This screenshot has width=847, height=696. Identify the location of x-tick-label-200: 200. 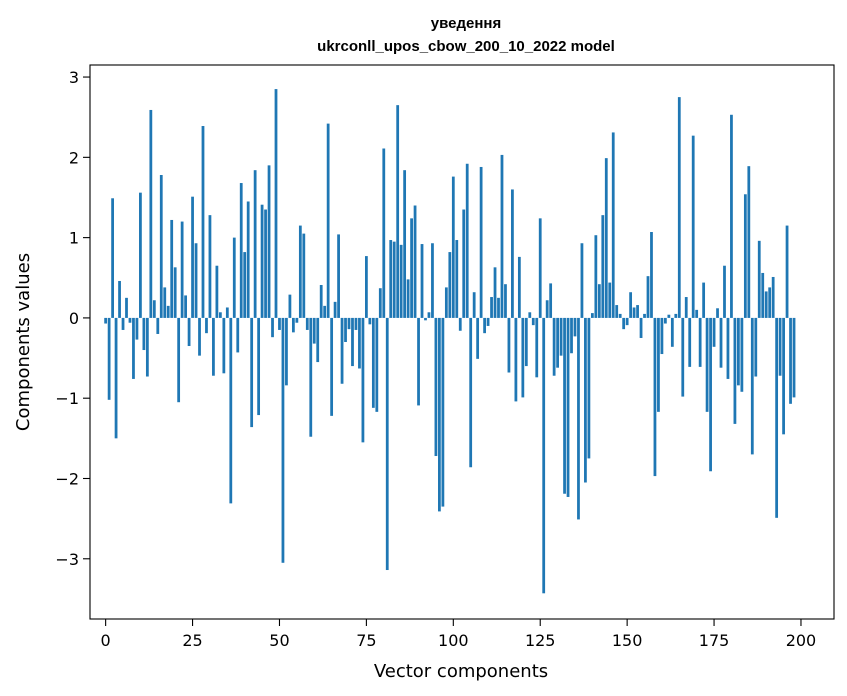
(801, 640).